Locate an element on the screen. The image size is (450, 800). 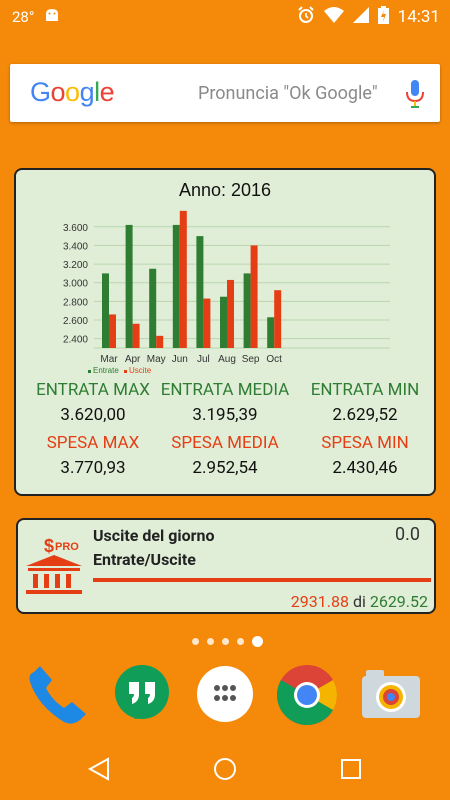
hangouts-app-icon is located at coordinates (142, 694).